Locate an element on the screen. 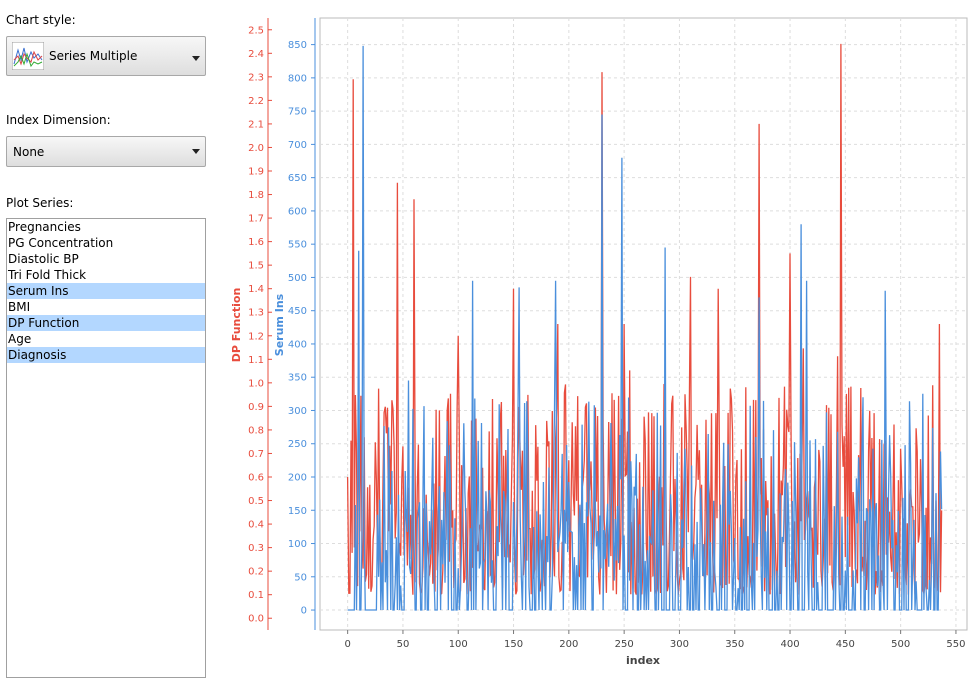  plot-series-item: DP Function is located at coordinates (106, 323).